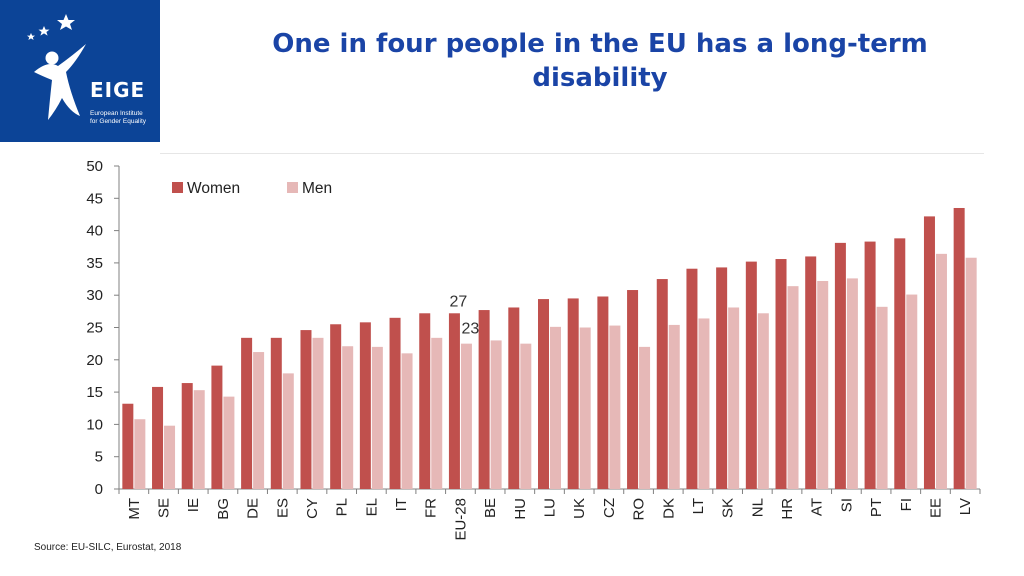  What do you see at coordinates (164, 508) in the screenshot?
I see `x-tick-label-se: SE` at bounding box center [164, 508].